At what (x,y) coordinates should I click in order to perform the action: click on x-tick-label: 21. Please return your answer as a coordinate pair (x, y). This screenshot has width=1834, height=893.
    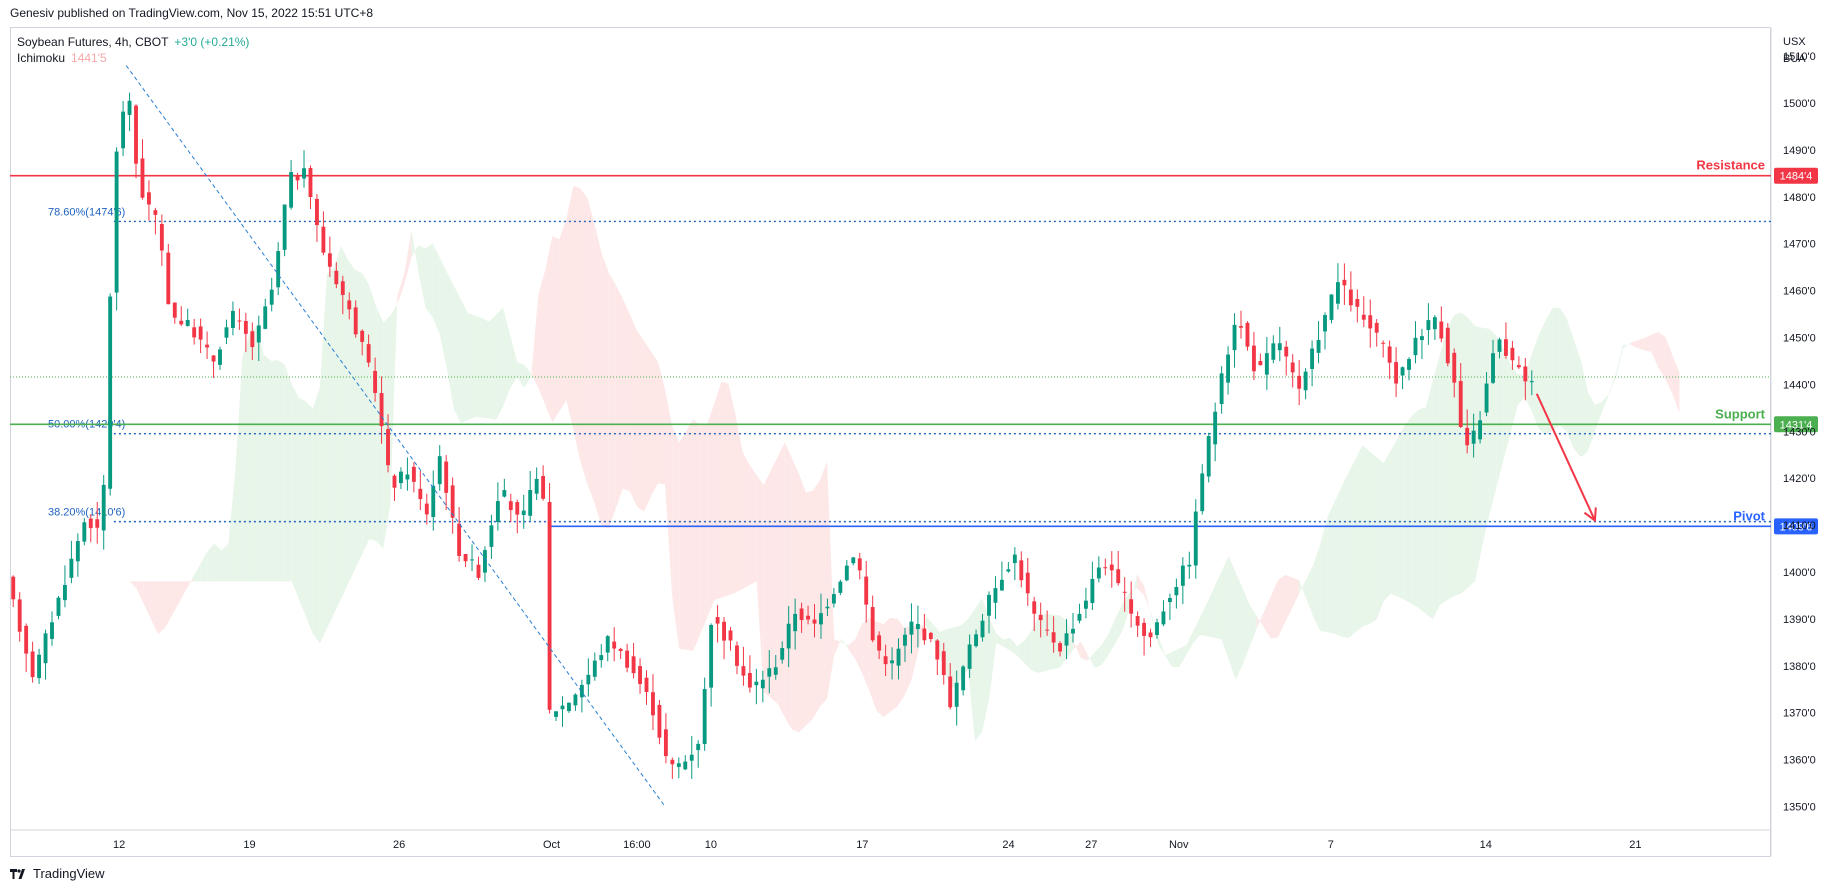
    Looking at the image, I should click on (1635, 845).